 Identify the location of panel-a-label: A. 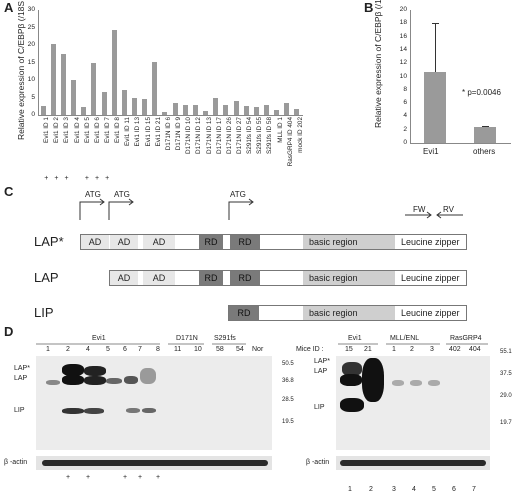
(9, 7).